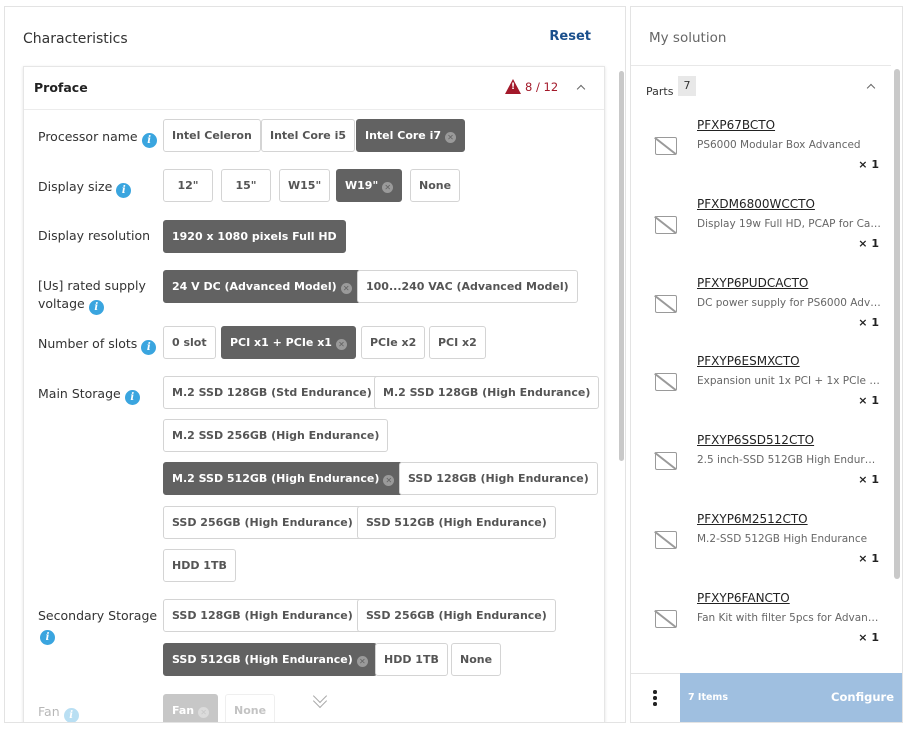 This screenshot has width=907, height=729. Describe the element at coordinates (250, 708) in the screenshot. I see `option-fan-none: None` at that location.